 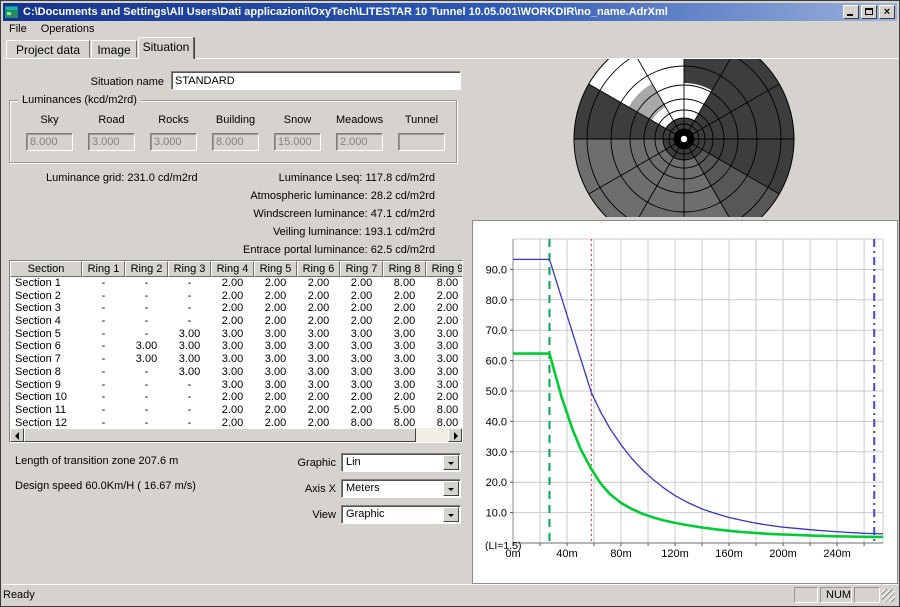 I want to click on situation-name-input, so click(x=316, y=80).